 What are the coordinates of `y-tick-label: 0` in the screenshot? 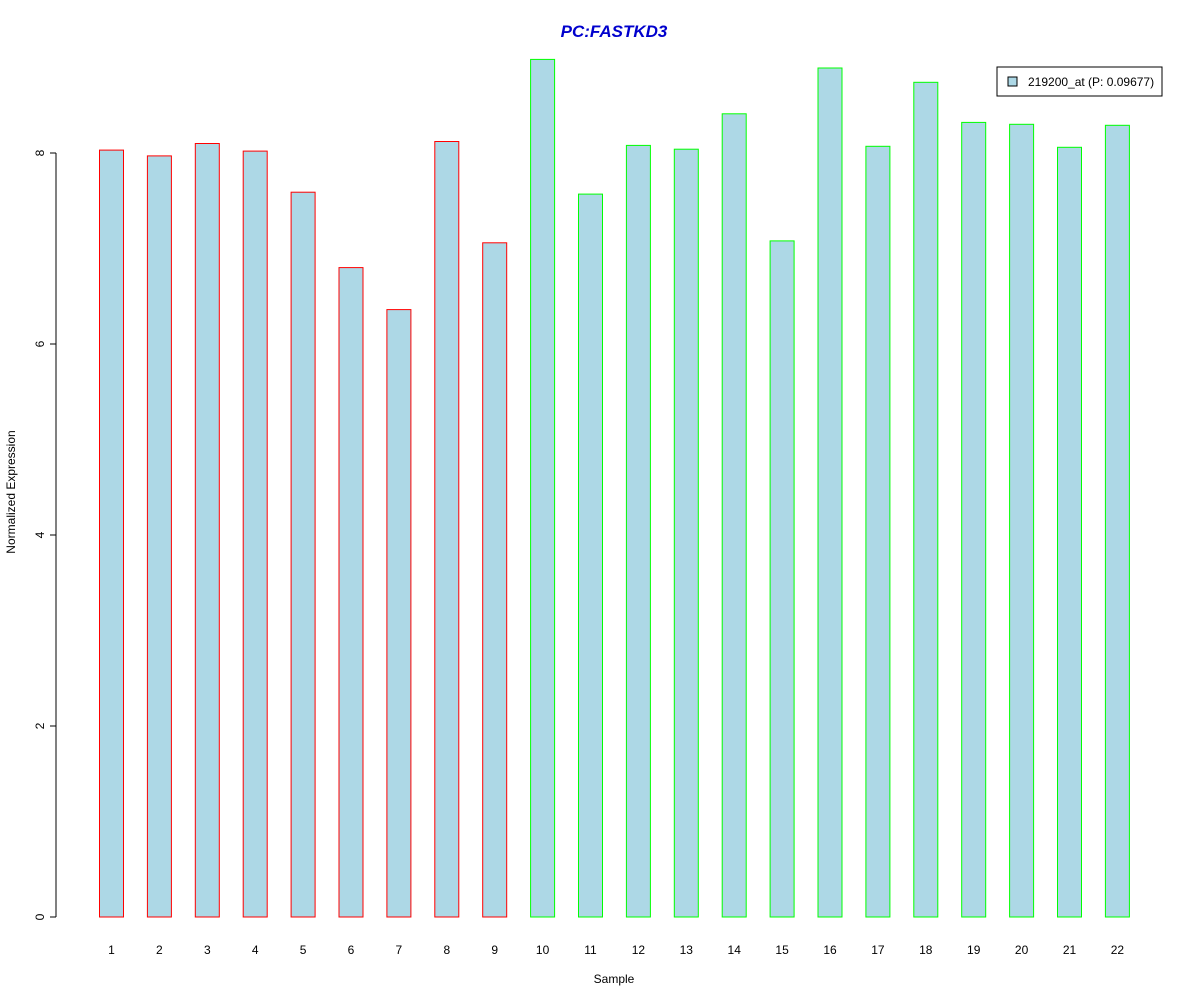 It's located at (40, 916).